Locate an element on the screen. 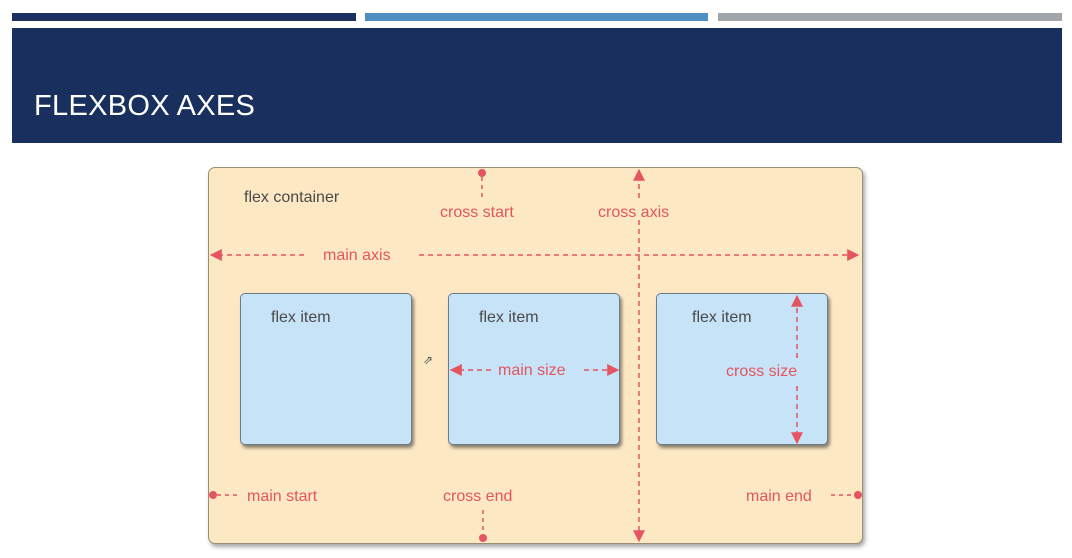 This screenshot has width=1072, height=558. main-size-label: main size is located at coordinates (532, 370).